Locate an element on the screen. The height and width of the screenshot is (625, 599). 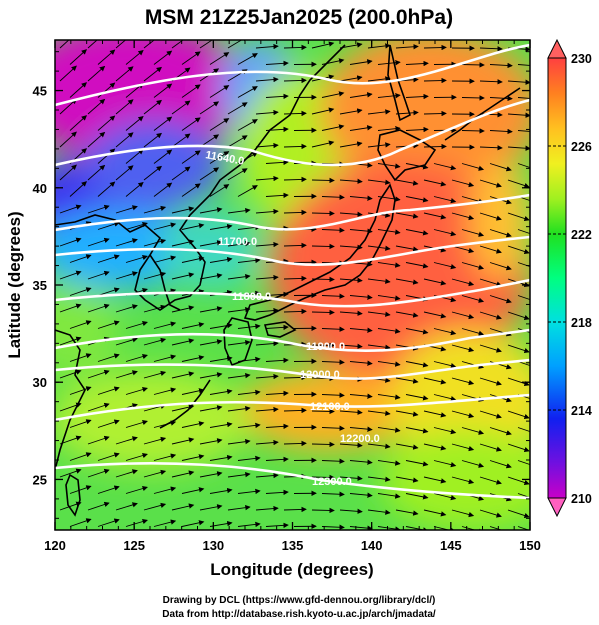
contour-label-11700: 11700.0 is located at coordinates (237, 242).